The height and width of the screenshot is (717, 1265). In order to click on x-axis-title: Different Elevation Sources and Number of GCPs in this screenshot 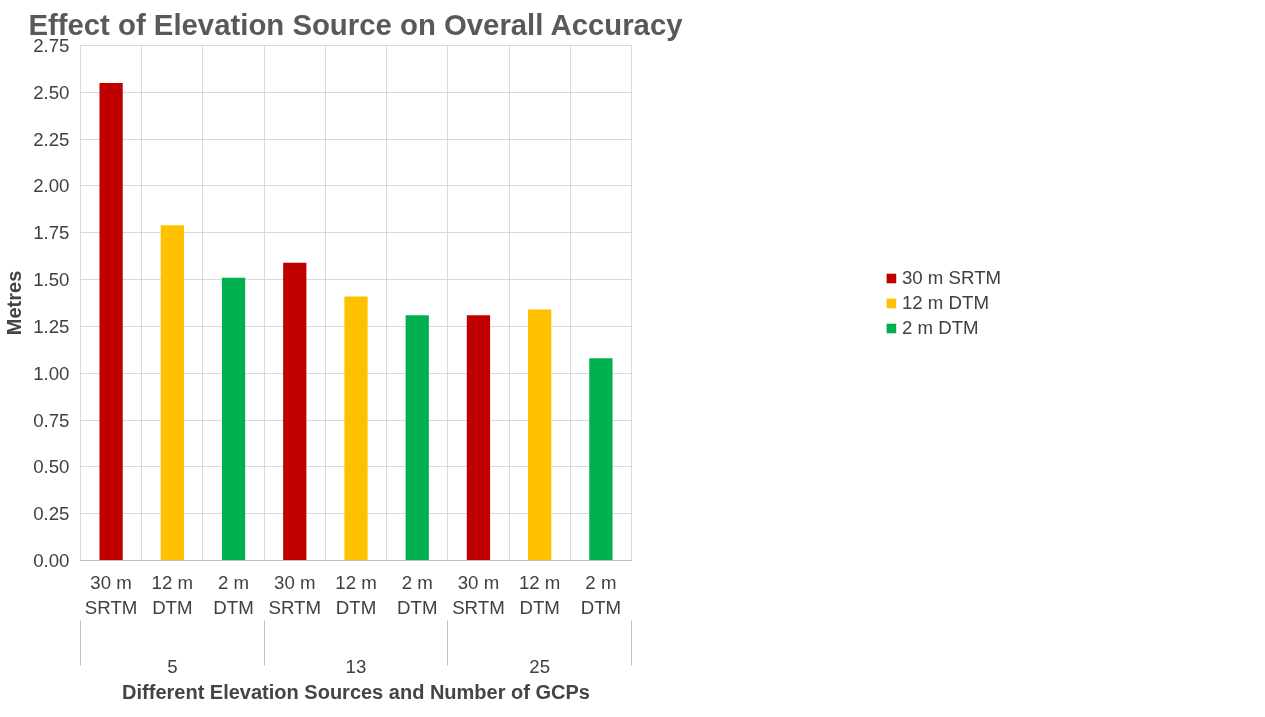, I will do `click(356, 691)`.